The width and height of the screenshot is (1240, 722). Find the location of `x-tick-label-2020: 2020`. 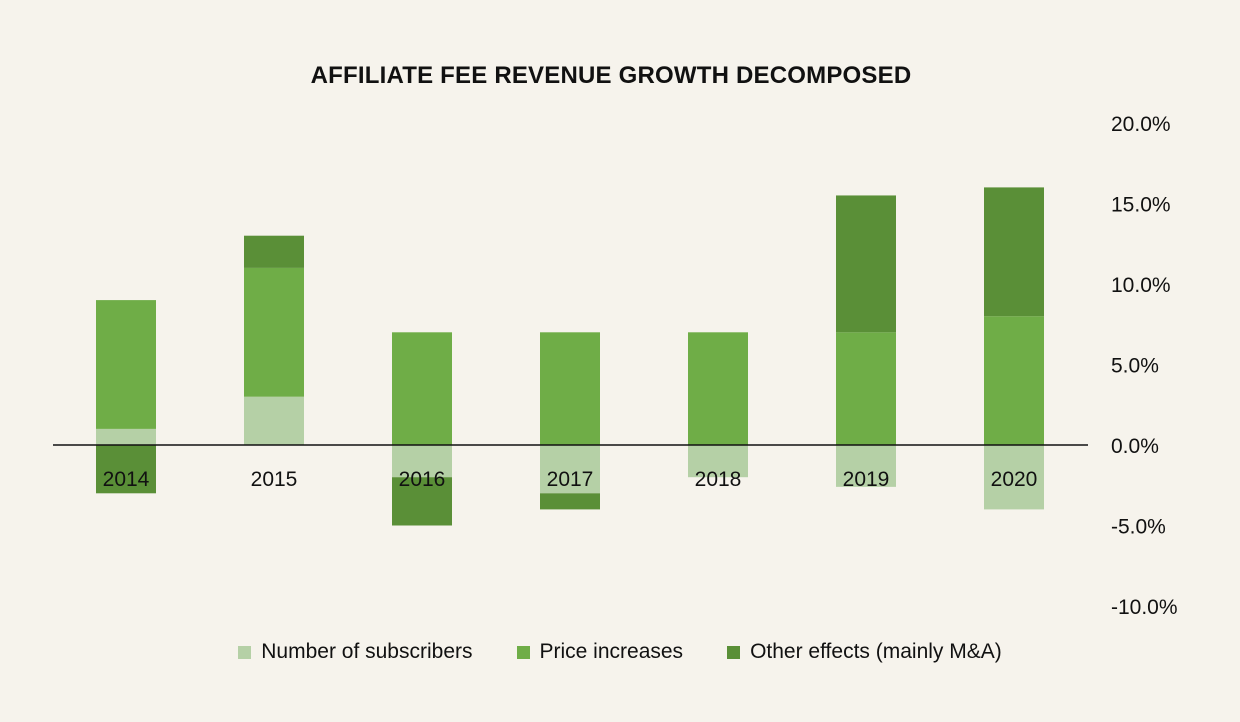

x-tick-label-2020: 2020 is located at coordinates (1014, 479).